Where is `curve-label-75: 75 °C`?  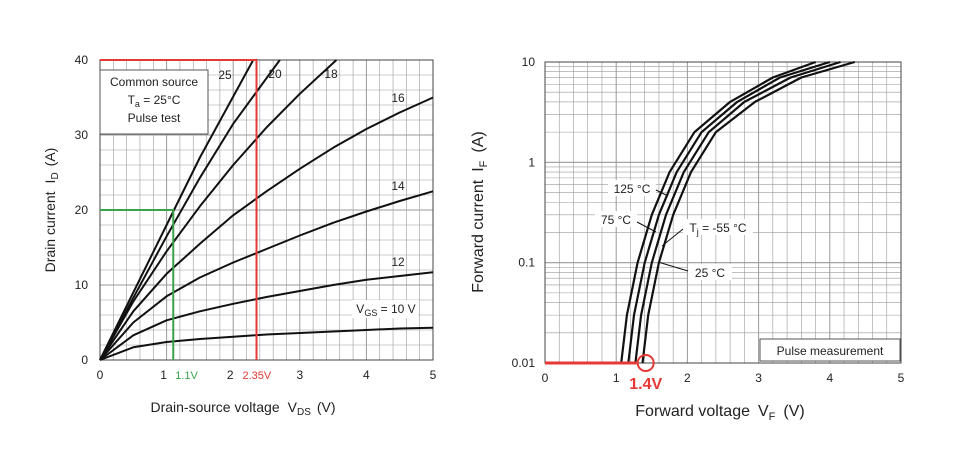
curve-label-75: 75 °C is located at coordinates (616, 220).